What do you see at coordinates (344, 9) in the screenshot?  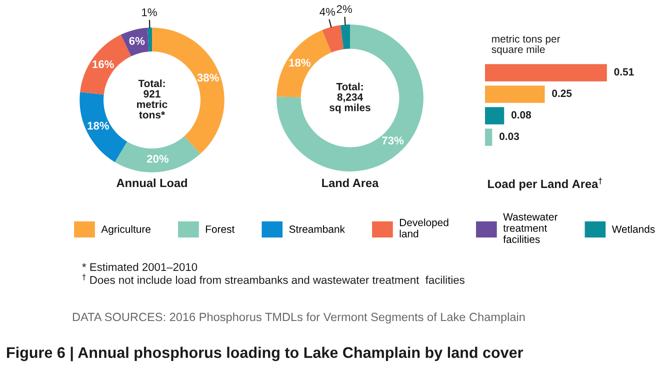 I see `data-label: 2%` at bounding box center [344, 9].